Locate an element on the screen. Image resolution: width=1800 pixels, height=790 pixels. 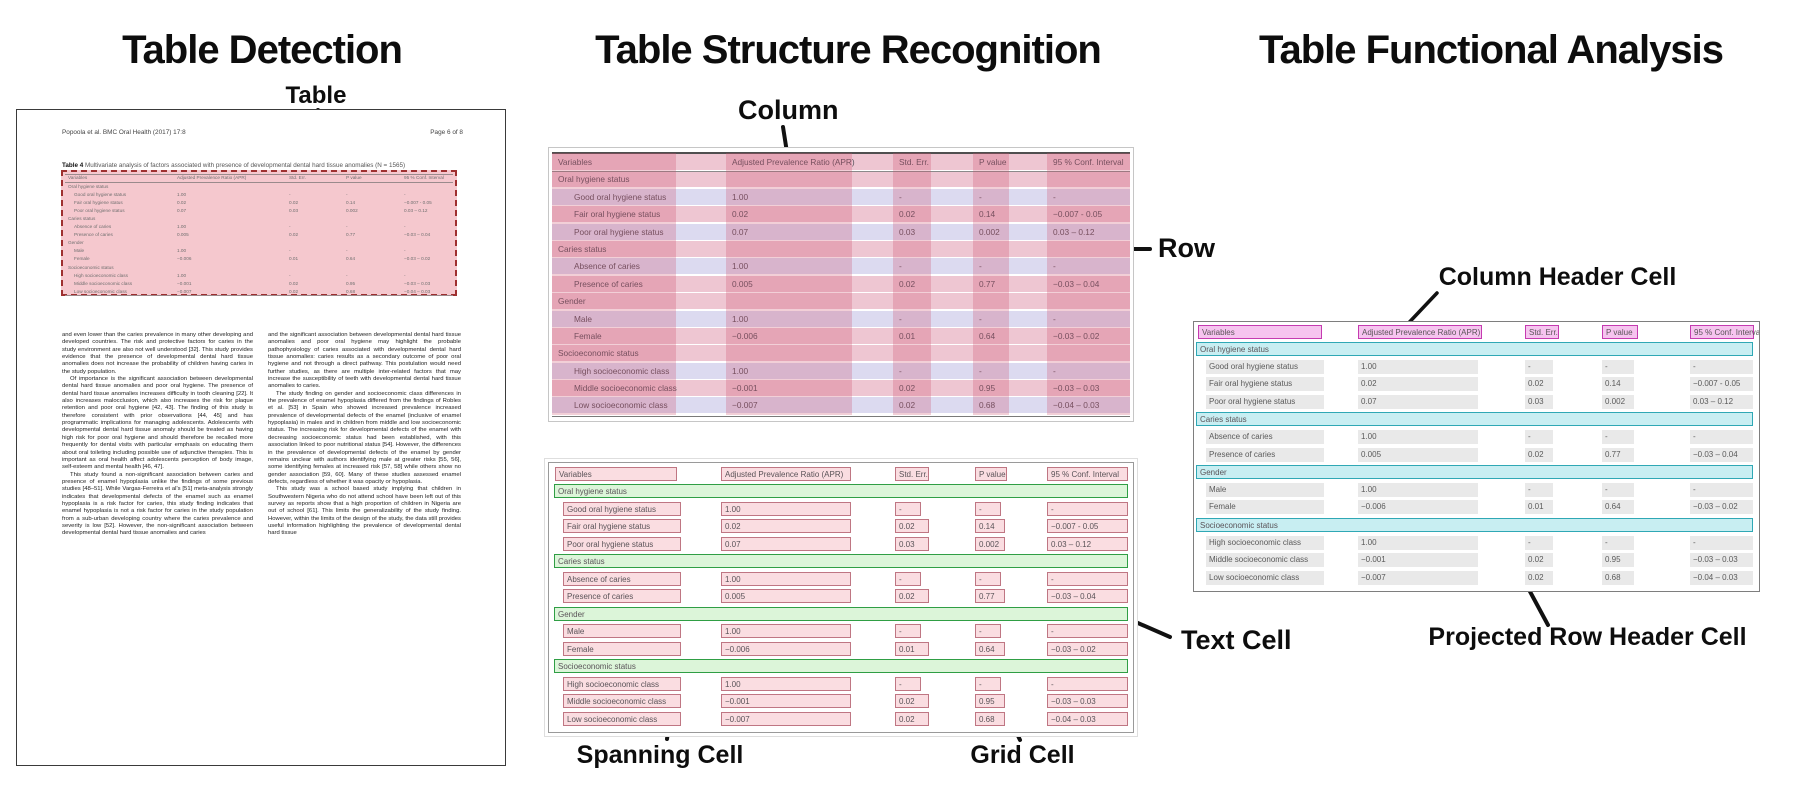
functional-data-cell-box: Fair oral hygiene status is located at coordinates (1265, 384).